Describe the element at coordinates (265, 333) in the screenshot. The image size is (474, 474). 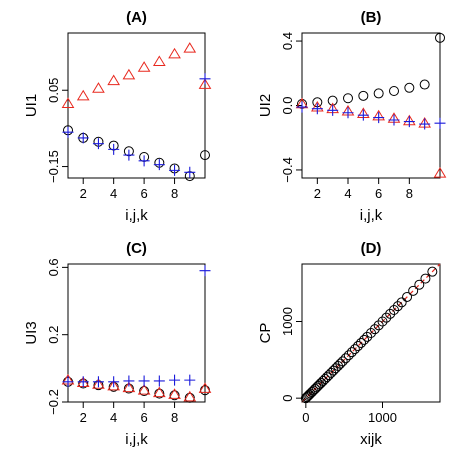
I see `y-axis-label: CP` at that location.